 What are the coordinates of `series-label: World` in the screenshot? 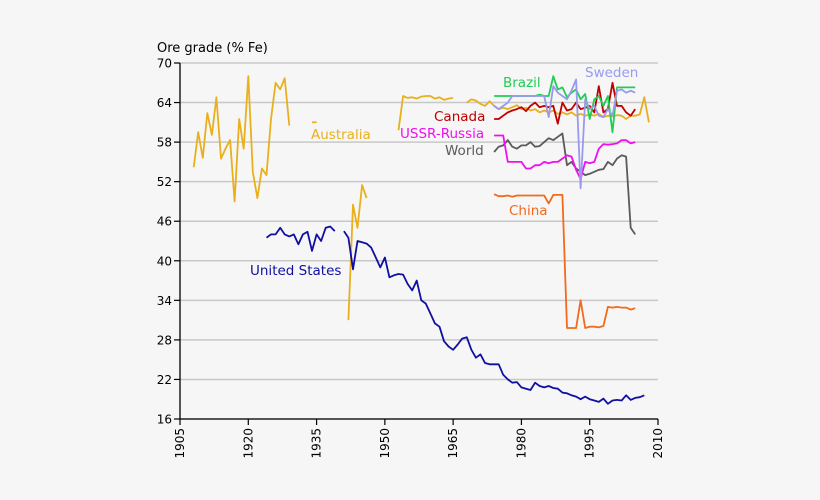 It's located at (464, 151).